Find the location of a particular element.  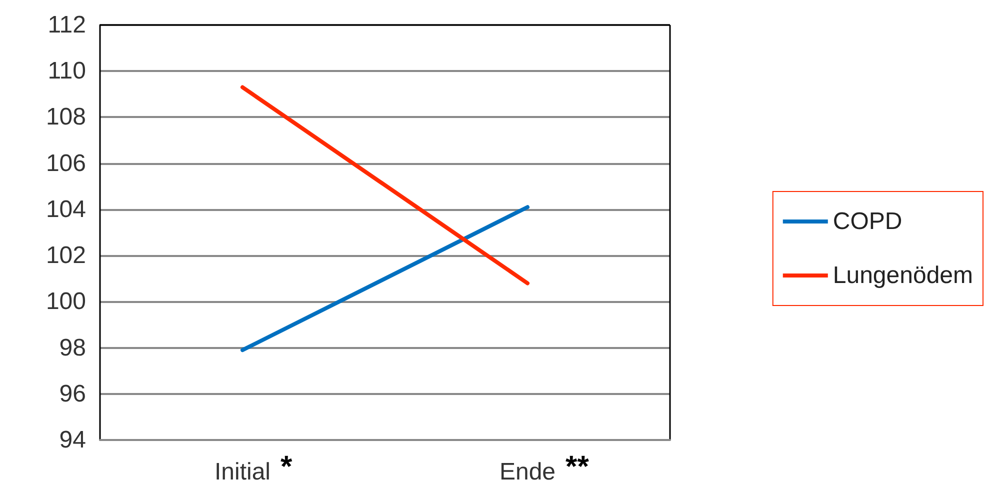

y-tick-label: 96 is located at coordinates (72, 394).